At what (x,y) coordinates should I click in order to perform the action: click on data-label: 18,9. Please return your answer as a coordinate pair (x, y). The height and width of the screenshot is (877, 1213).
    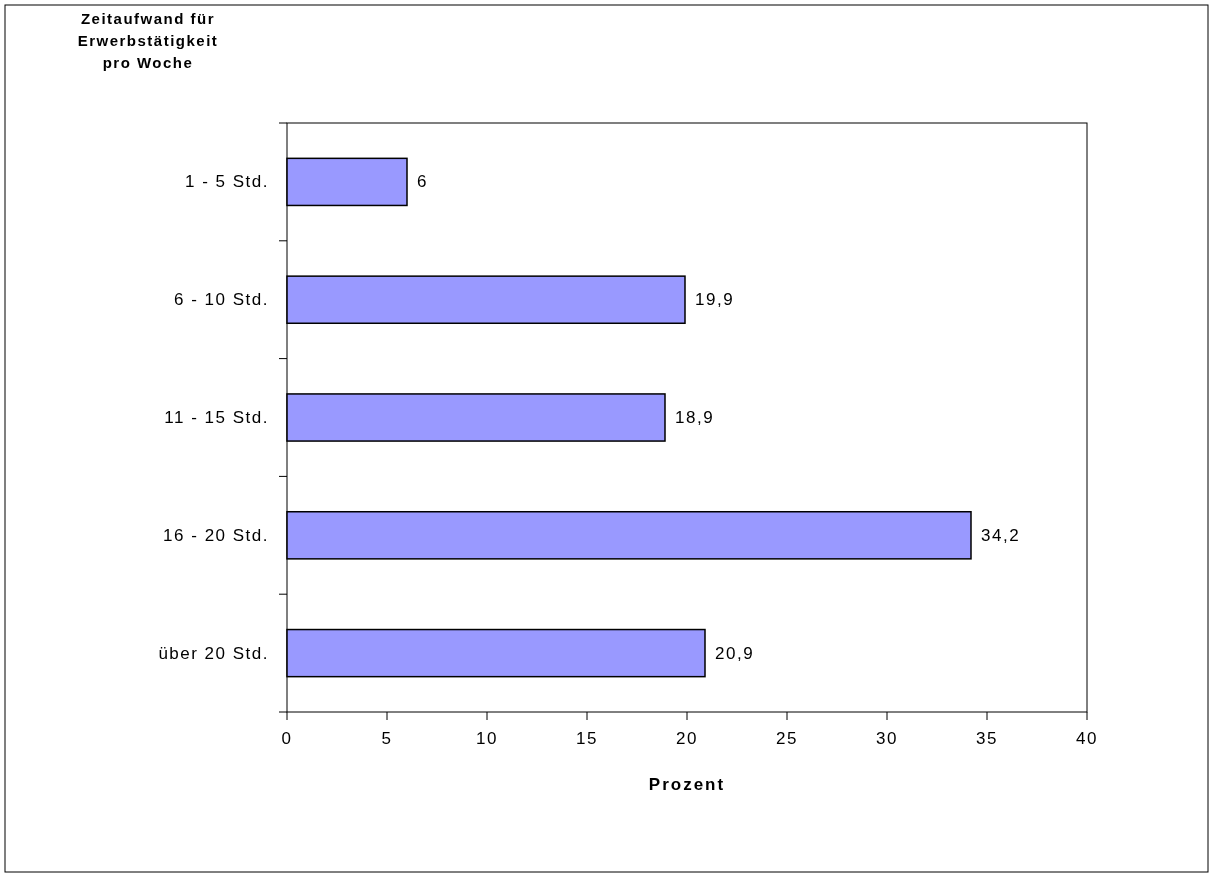
    Looking at the image, I should click on (695, 417).